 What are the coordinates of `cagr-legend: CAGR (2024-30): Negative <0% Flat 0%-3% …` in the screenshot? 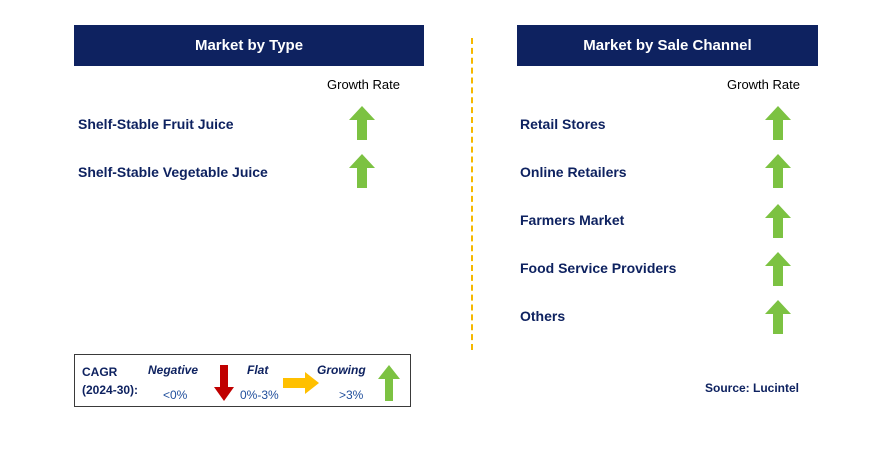 It's located at (242, 380).